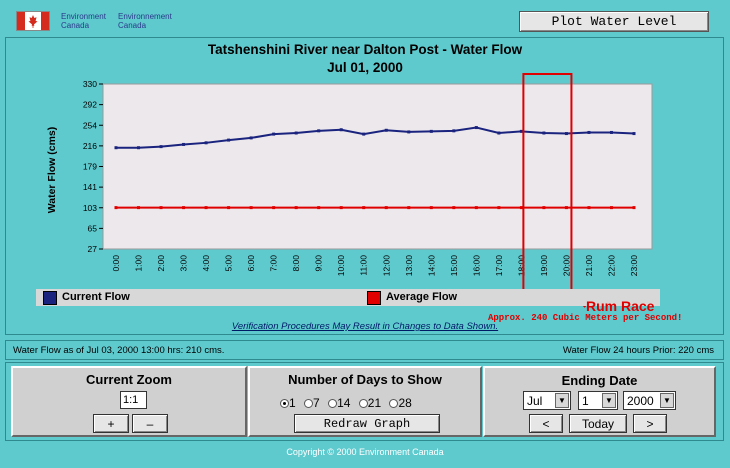 This screenshot has width=730, height=468. I want to click on x-tick-label: 8:00, so click(296, 263).